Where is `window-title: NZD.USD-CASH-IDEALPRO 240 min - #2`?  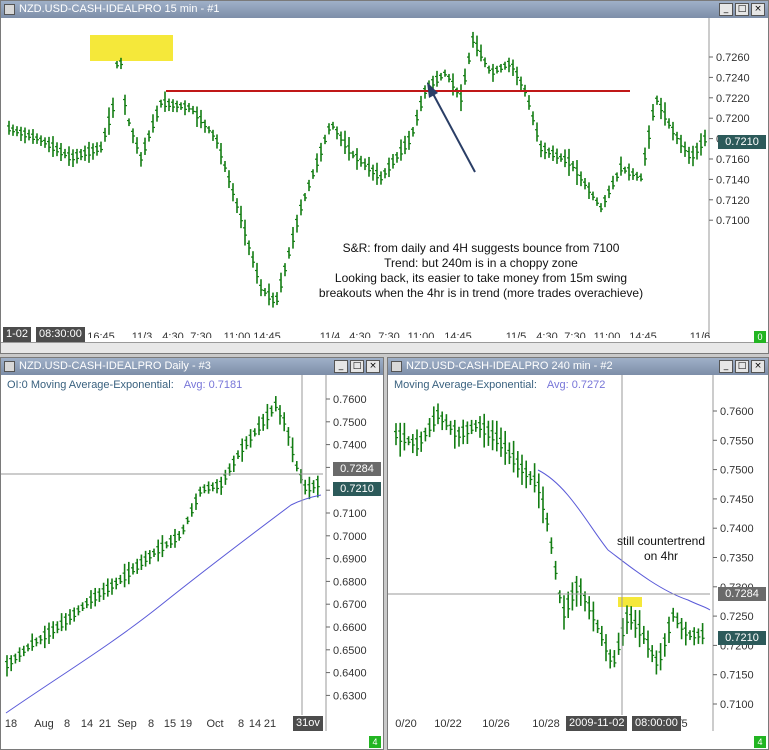
window-title: NZD.USD-CASH-IDEALPRO 240 min - #2 is located at coordinates (509, 366).